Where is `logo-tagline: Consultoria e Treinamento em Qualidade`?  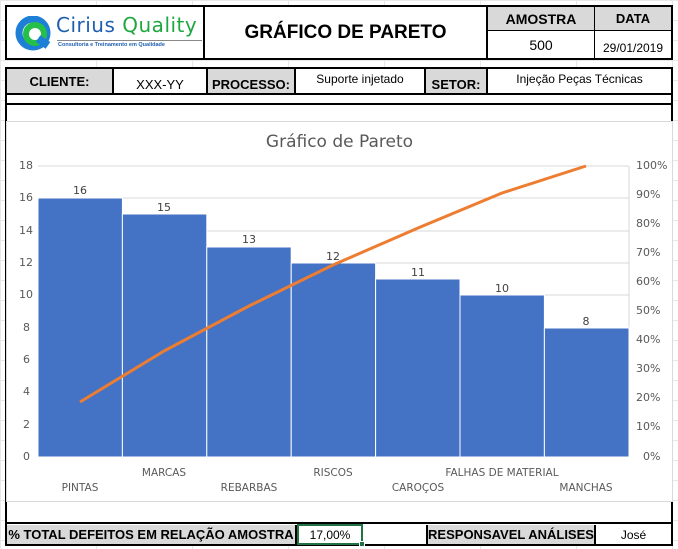 logo-tagline: Consultoria e Treinamento em Qualidade is located at coordinates (111, 45).